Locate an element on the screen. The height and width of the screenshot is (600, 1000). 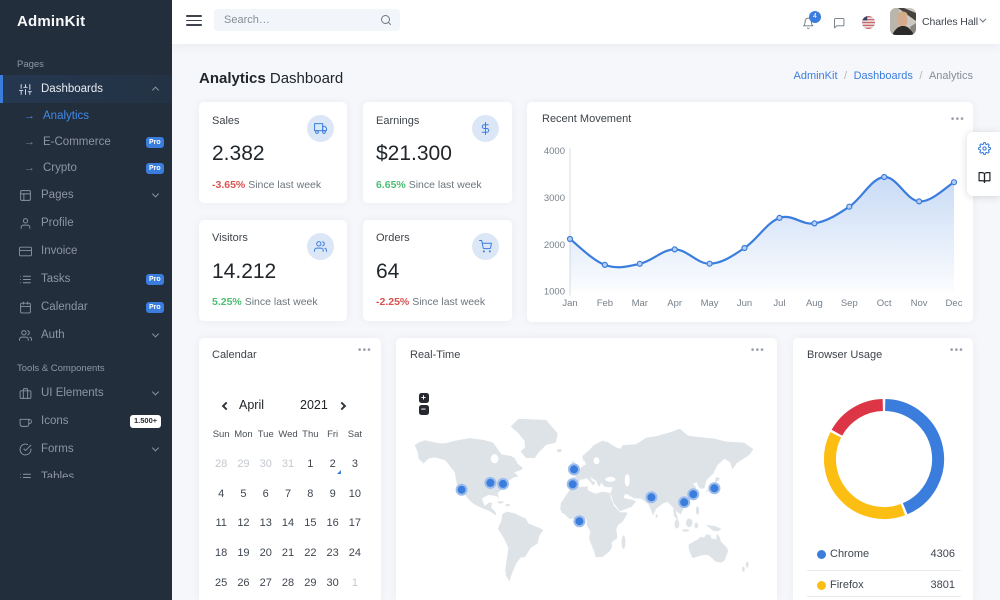
svg-text: Jul is located at coordinates (779, 303).